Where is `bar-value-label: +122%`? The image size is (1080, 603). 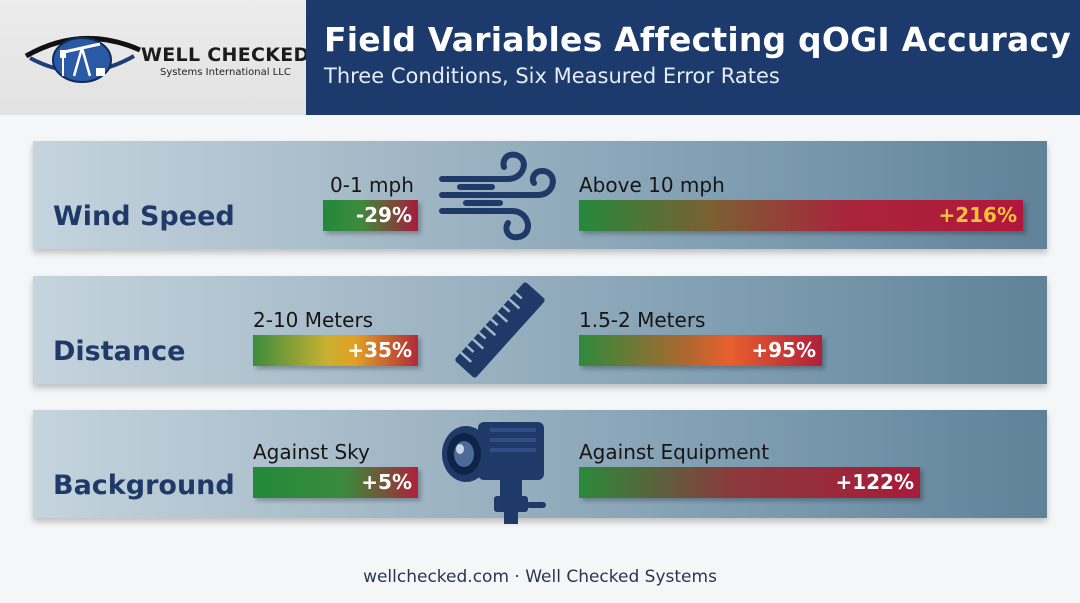
bar-value-label: +122% is located at coordinates (874, 482).